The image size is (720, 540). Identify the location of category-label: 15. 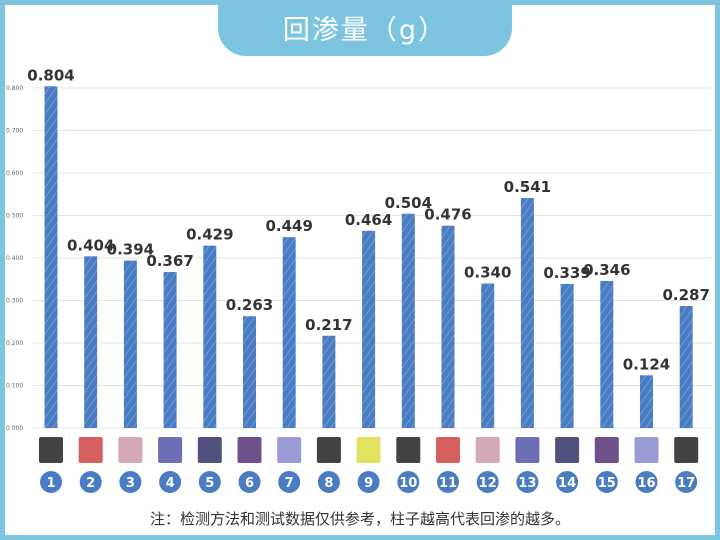
(607, 483).